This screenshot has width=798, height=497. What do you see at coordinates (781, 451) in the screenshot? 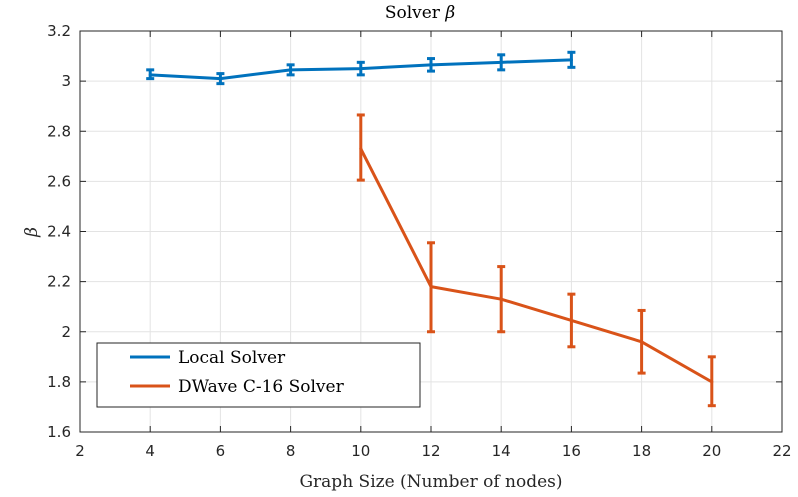
I see `x-tick-label: 22` at bounding box center [781, 451].